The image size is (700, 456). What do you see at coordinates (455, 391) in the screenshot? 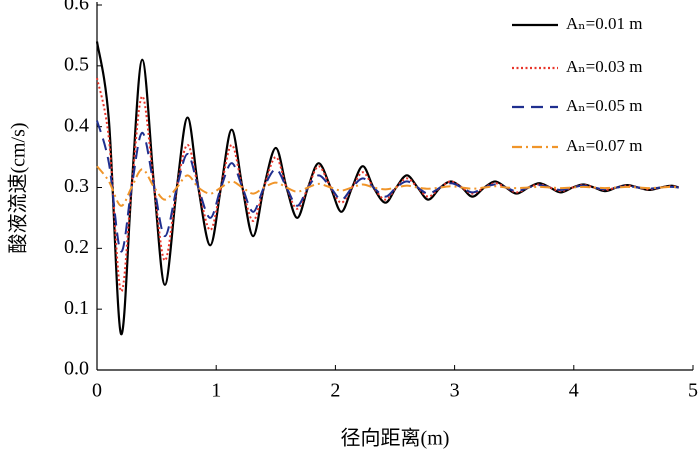
I see `x-tick-label: 3` at bounding box center [455, 391].